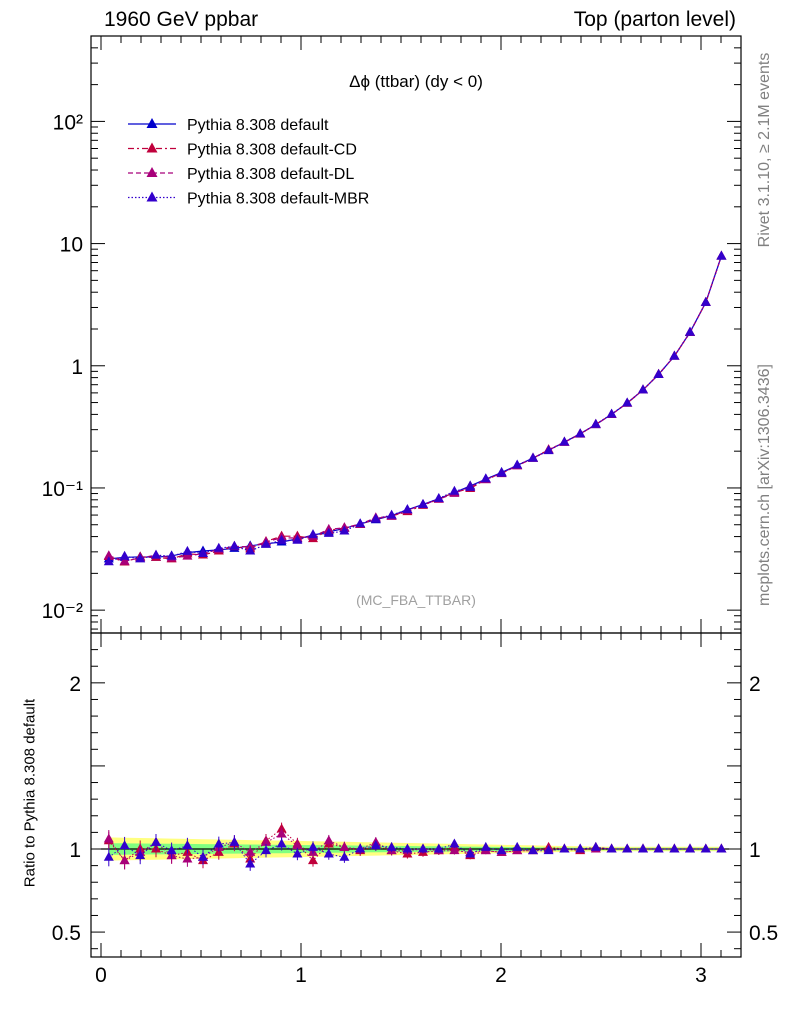 The image size is (786, 1024). Describe the element at coordinates (654, 19) in the screenshot. I see `header-right-label: Top (parton level)` at that location.